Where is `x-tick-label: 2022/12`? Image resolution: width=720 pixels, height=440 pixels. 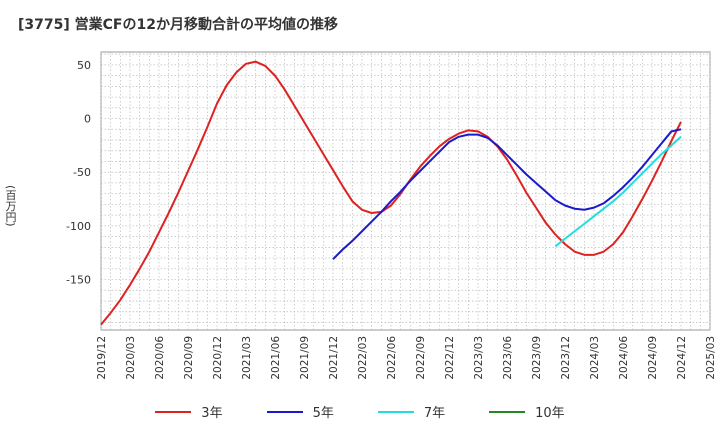 x-tick-label: 2022/12 is located at coordinates (450, 358).